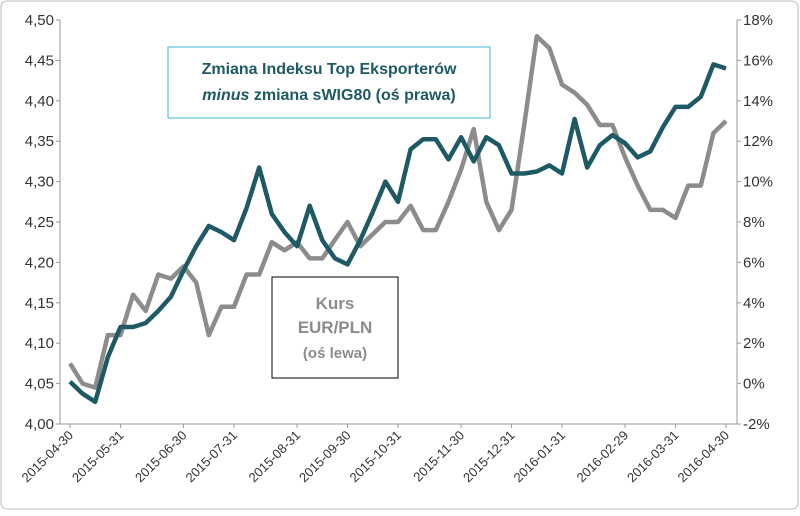  What do you see at coordinates (39, 182) in the screenshot?
I see `y-tick-label: 4,30` at bounding box center [39, 182].